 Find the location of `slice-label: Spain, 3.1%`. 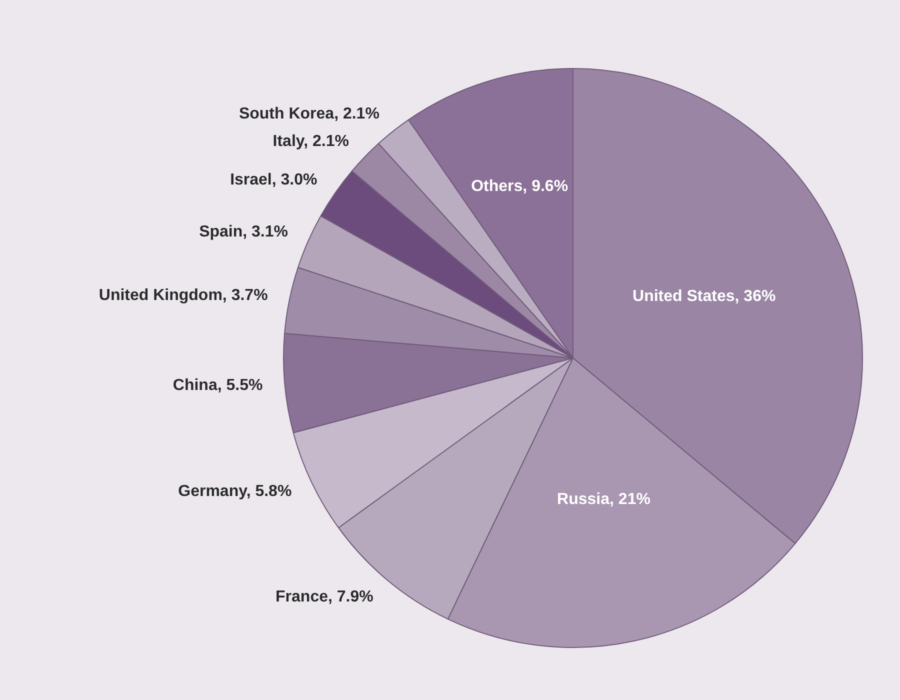

slice-label: Spain, 3.1% is located at coordinates (243, 232).